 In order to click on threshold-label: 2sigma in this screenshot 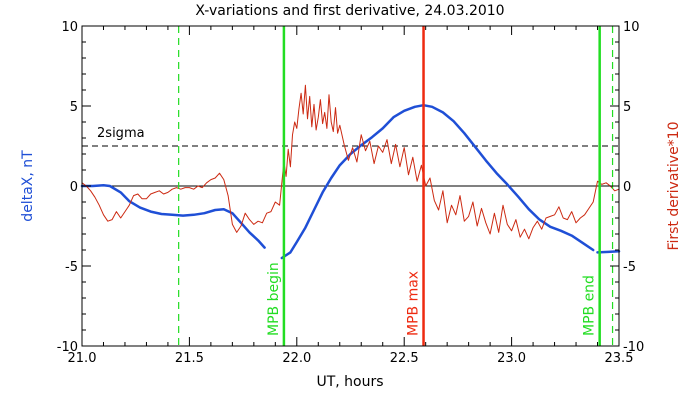, I will do `click(121, 133)`.